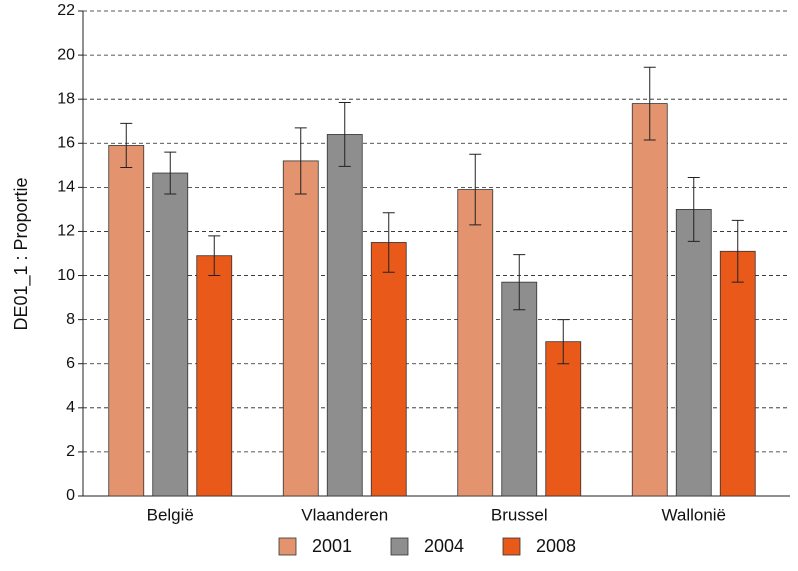 The width and height of the screenshot is (798, 571). What do you see at coordinates (70, 319) in the screenshot?
I see `y-tick-label: 8` at bounding box center [70, 319].